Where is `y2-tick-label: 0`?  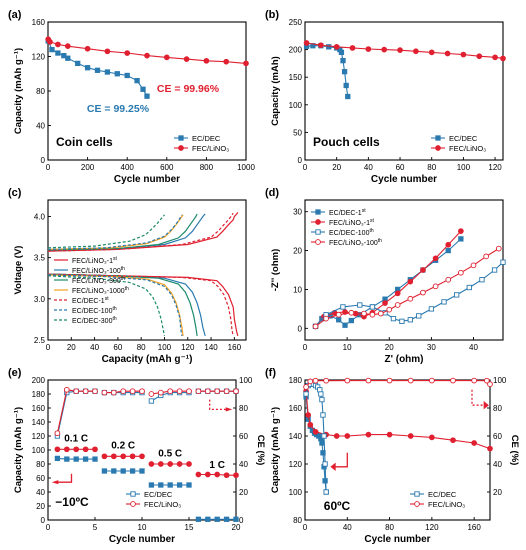 y2-tick-label: 0 is located at coordinates (241, 520).